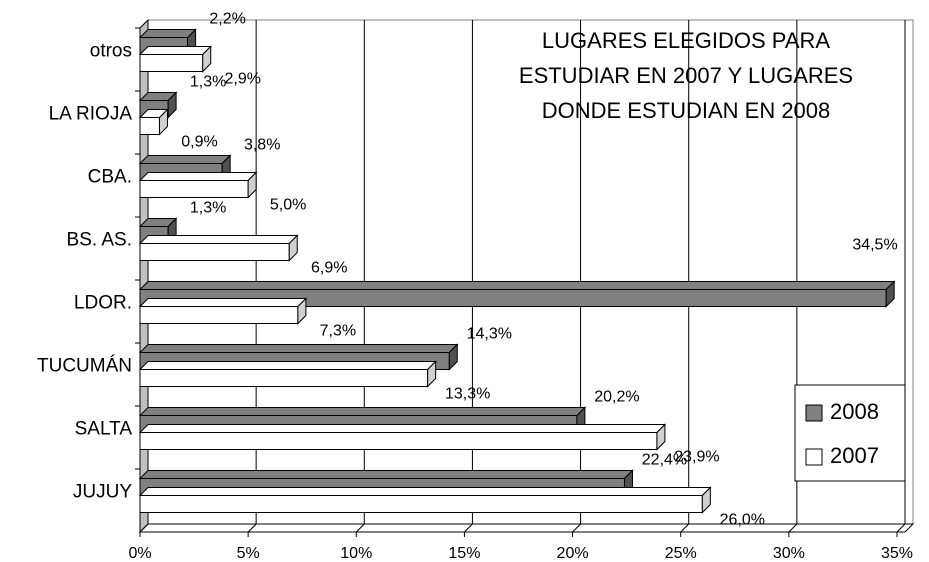 The image size is (929, 562). Describe the element at coordinates (664, 460) in the screenshot. I see `data-label: 22,4%` at that location.